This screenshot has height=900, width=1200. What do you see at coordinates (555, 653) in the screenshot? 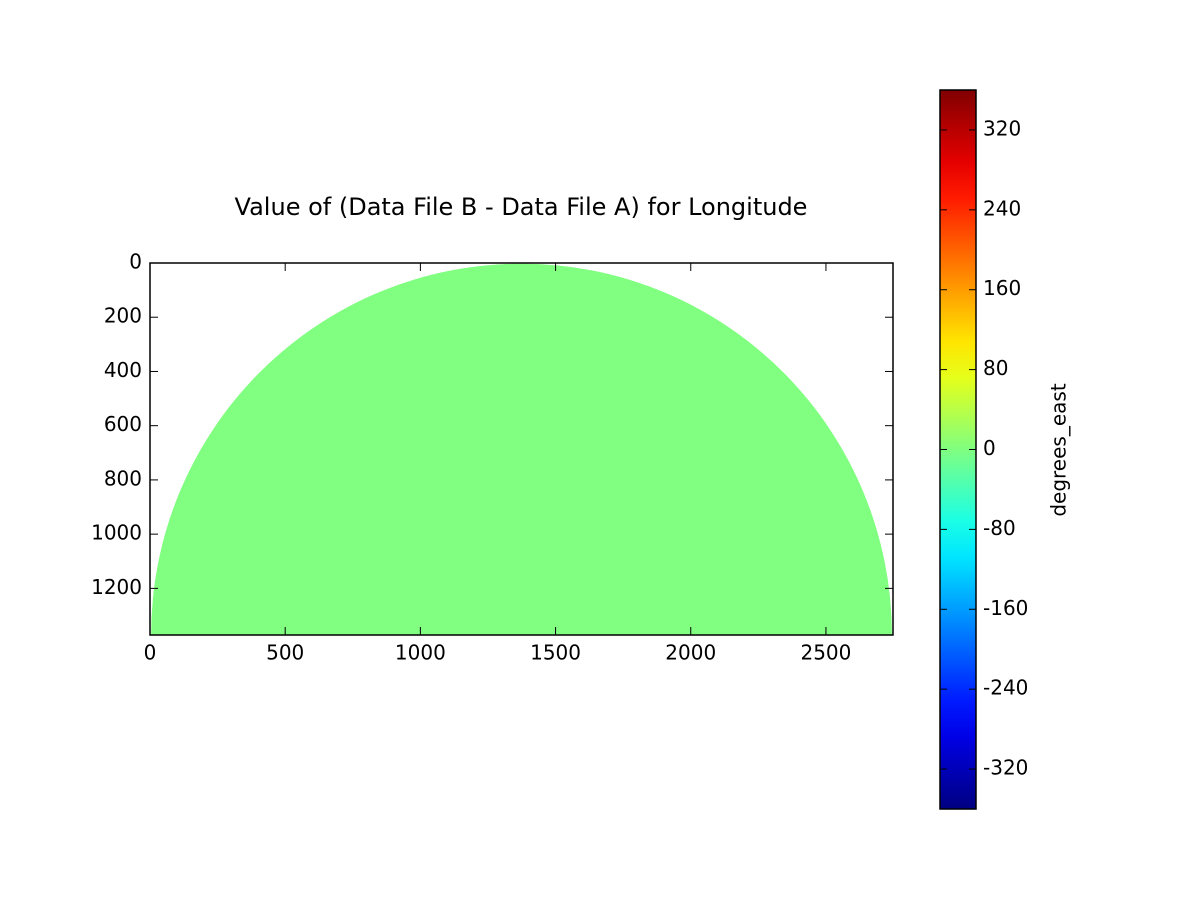
I see `x-tick-label: 1500` at bounding box center [555, 653].